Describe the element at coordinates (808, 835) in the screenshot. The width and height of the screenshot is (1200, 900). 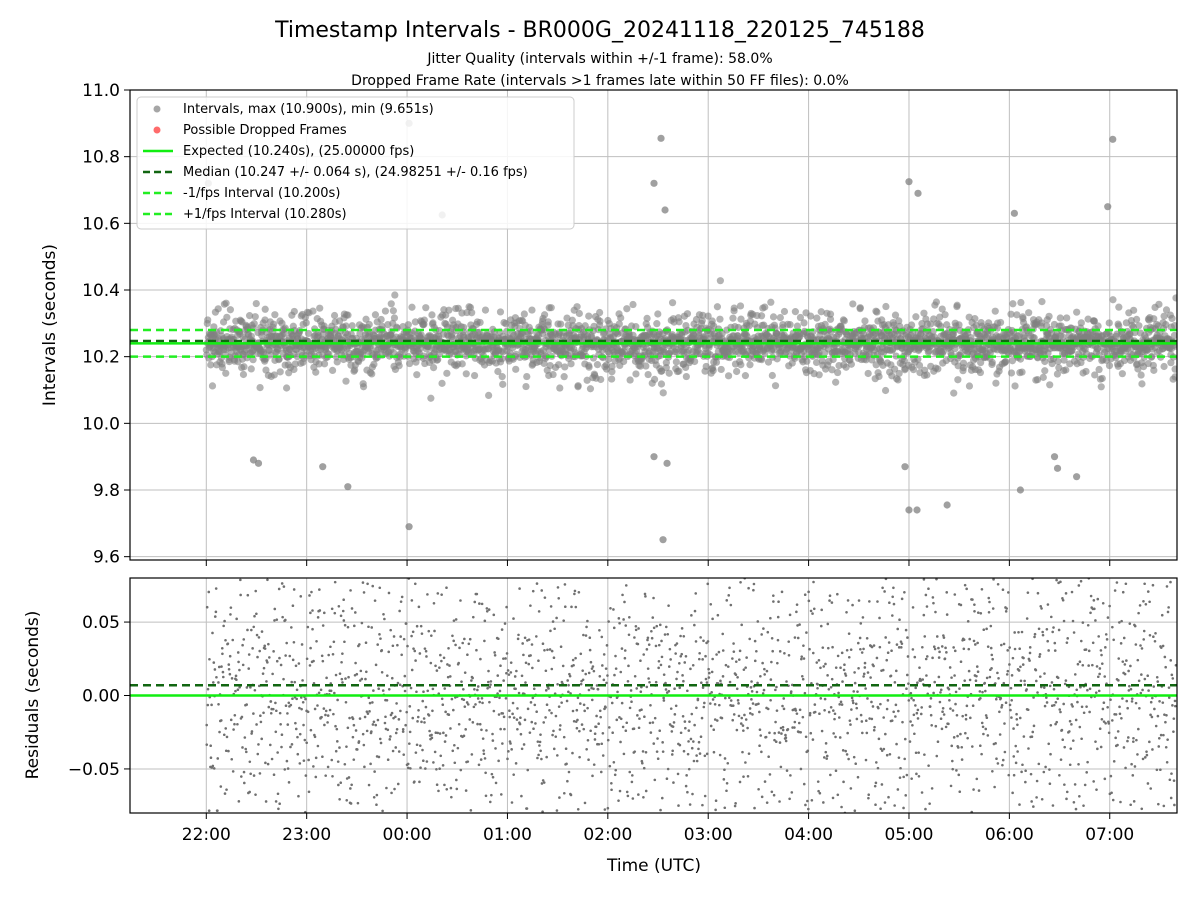
I see `x-tick-label: 04:00` at that location.